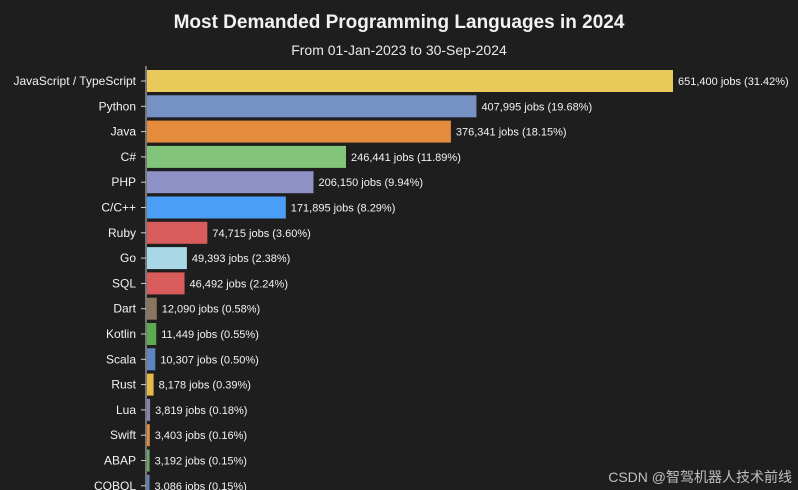 The width and height of the screenshot is (798, 490). What do you see at coordinates (406, 158) in the screenshot?
I see `data-label: 246,441 jobs (11.89%)` at bounding box center [406, 158].